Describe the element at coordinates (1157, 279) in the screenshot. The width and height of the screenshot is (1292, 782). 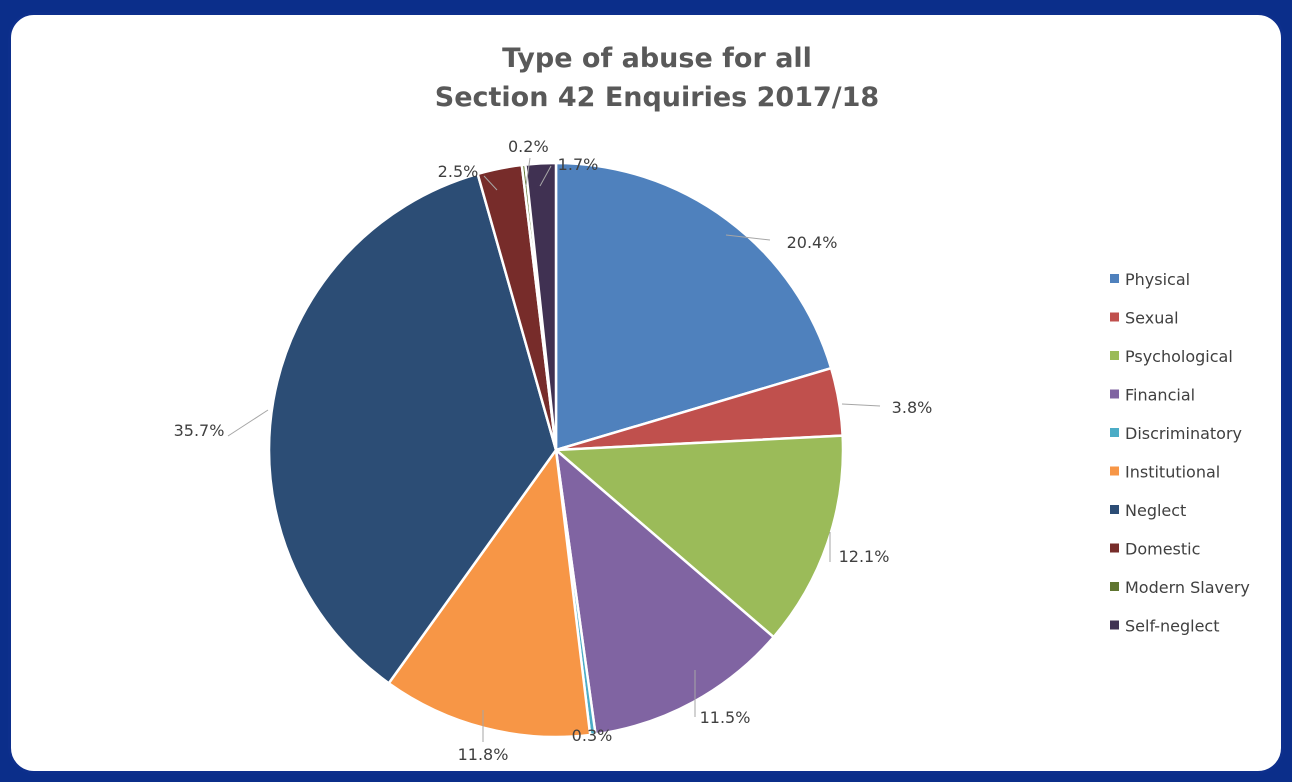
I see `legend-label-physical: Physical` at that location.